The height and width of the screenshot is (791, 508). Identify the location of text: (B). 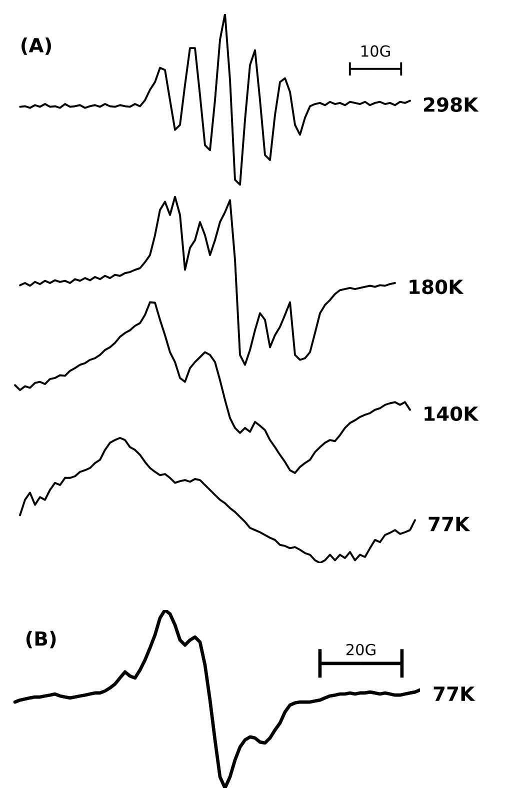
(41, 639).